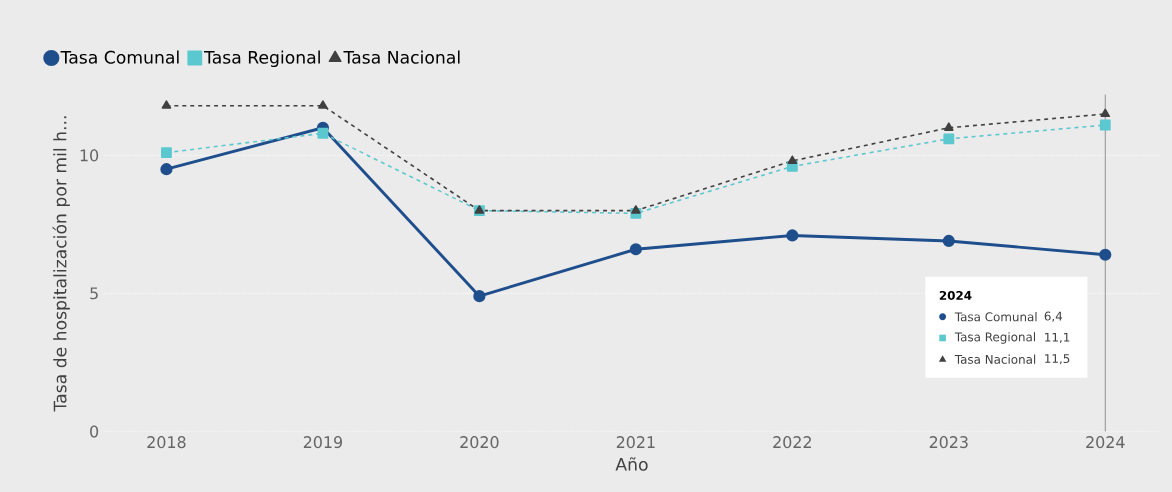  I want to click on x-tick-label: 2023, so click(948, 442).